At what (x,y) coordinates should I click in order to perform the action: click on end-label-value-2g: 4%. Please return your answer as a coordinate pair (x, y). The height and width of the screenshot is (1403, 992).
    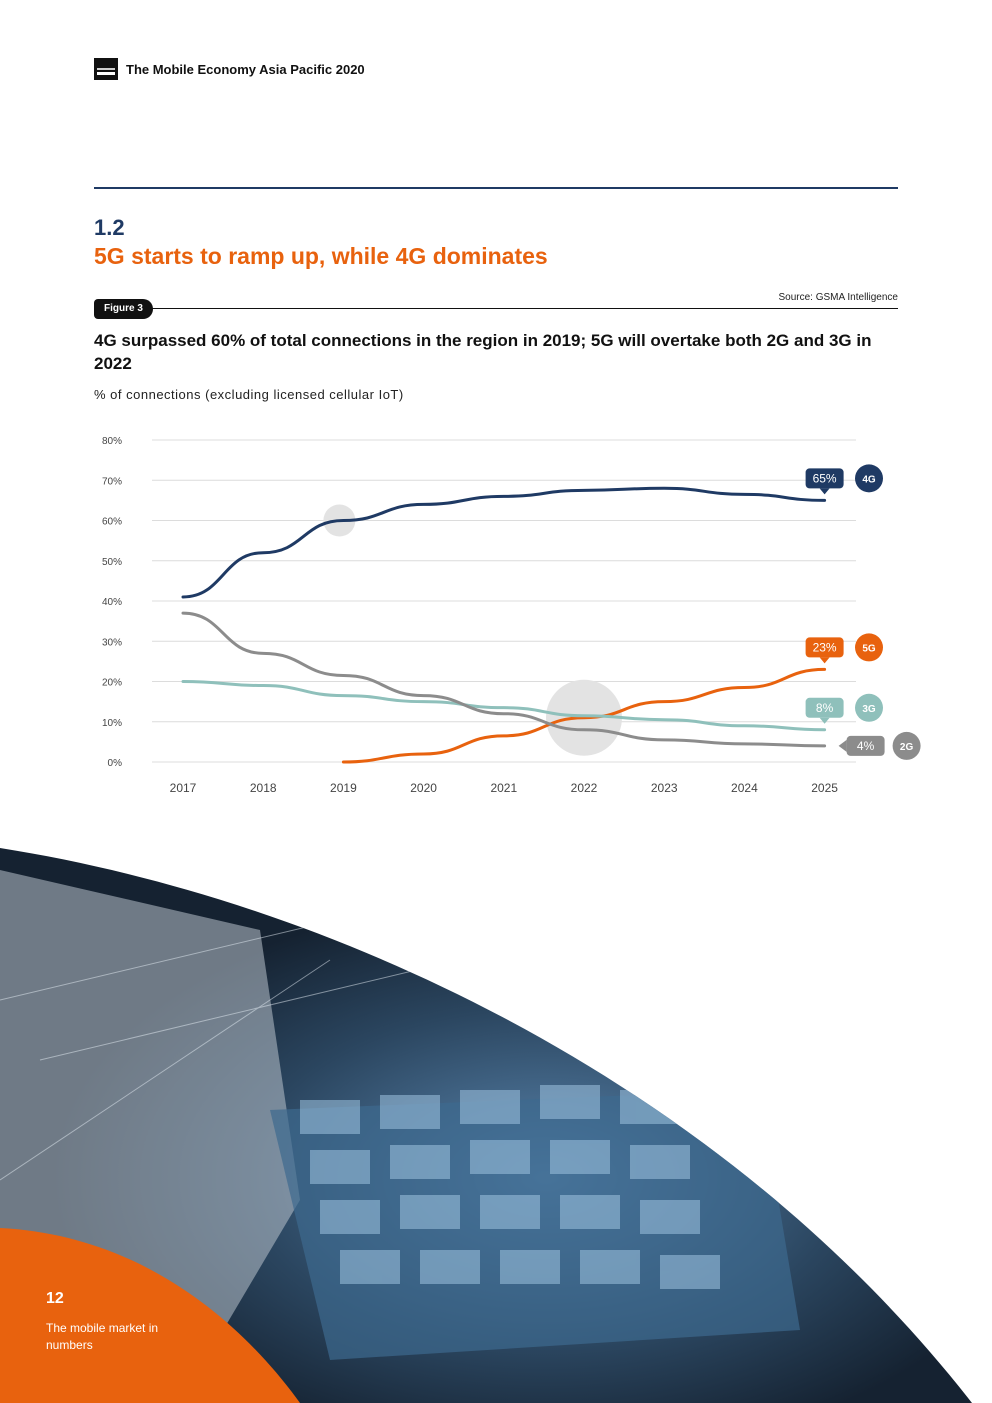
    Looking at the image, I should click on (866, 746).